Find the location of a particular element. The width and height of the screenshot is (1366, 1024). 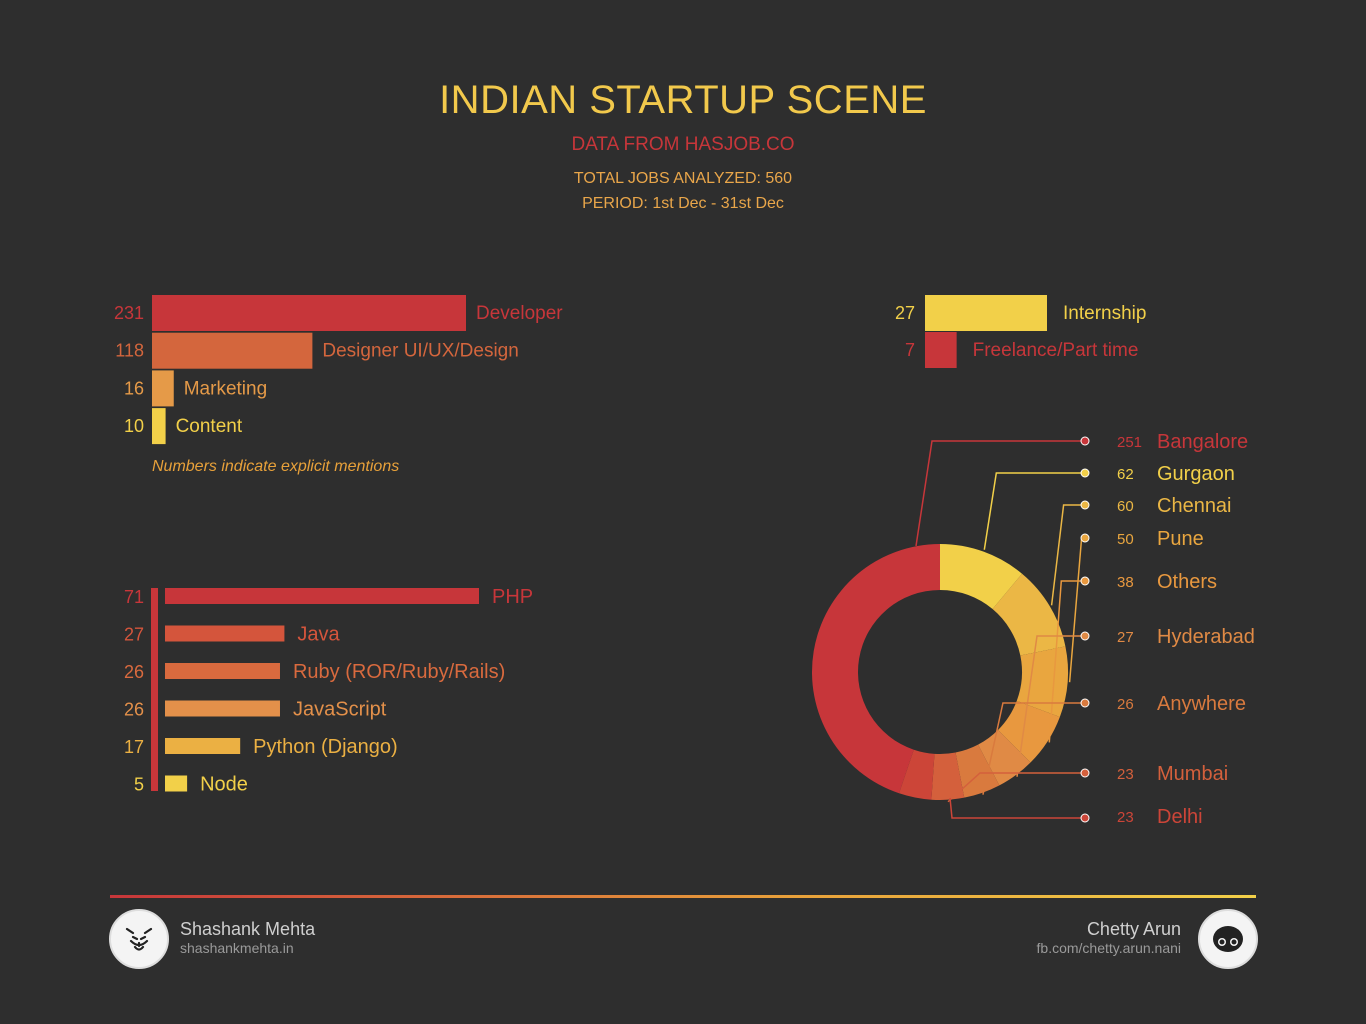

role-label-designer-ui-ux-design: Designer UI/UX/Design is located at coordinates (420, 351).